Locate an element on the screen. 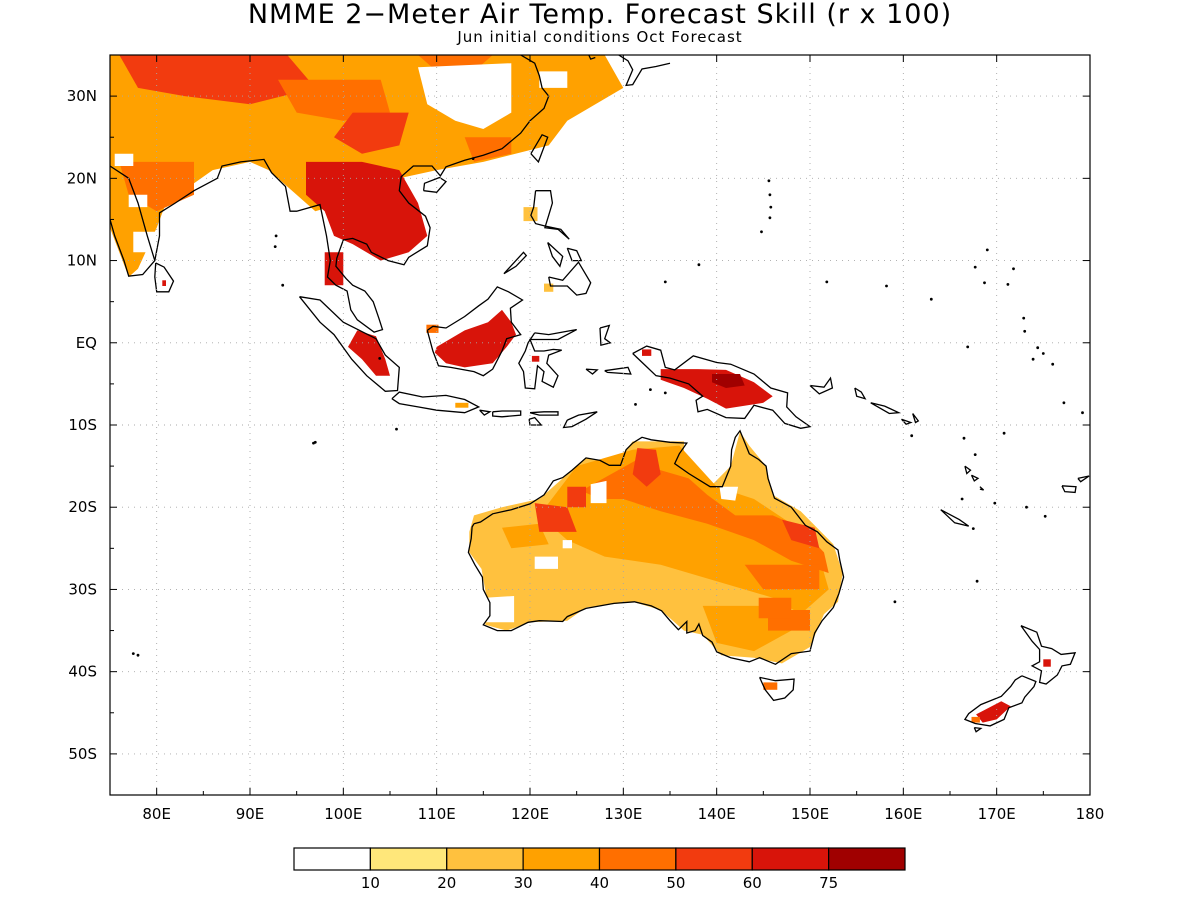 The image size is (1200, 900). colorbar: 10 20 30 40 50 60 75 is located at coordinates (599, 869).